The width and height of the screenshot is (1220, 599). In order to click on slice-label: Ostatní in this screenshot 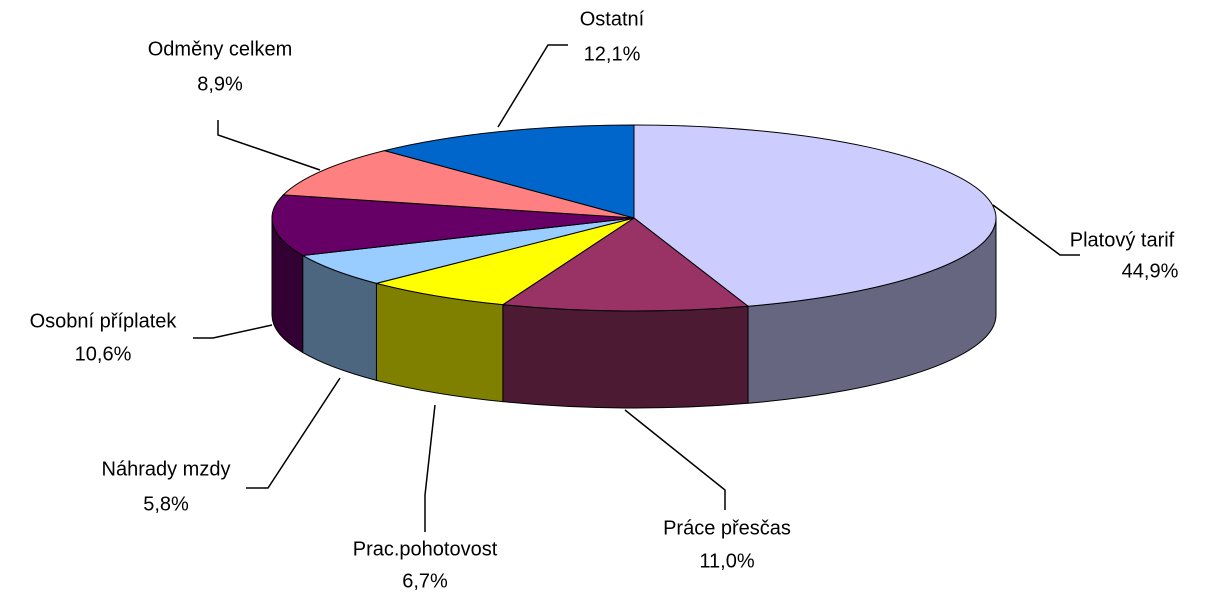, I will do `click(612, 19)`.